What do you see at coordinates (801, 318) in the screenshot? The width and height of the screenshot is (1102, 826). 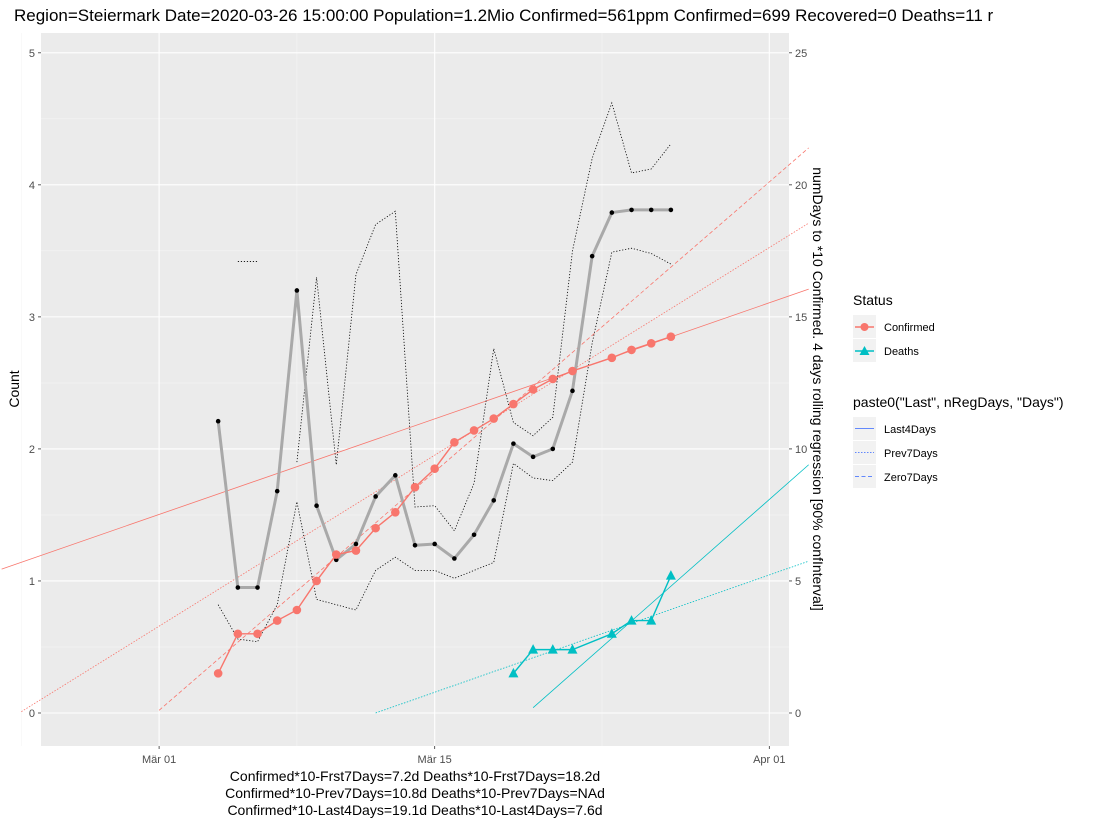 I see `y2-tick-label: 15` at bounding box center [801, 318].